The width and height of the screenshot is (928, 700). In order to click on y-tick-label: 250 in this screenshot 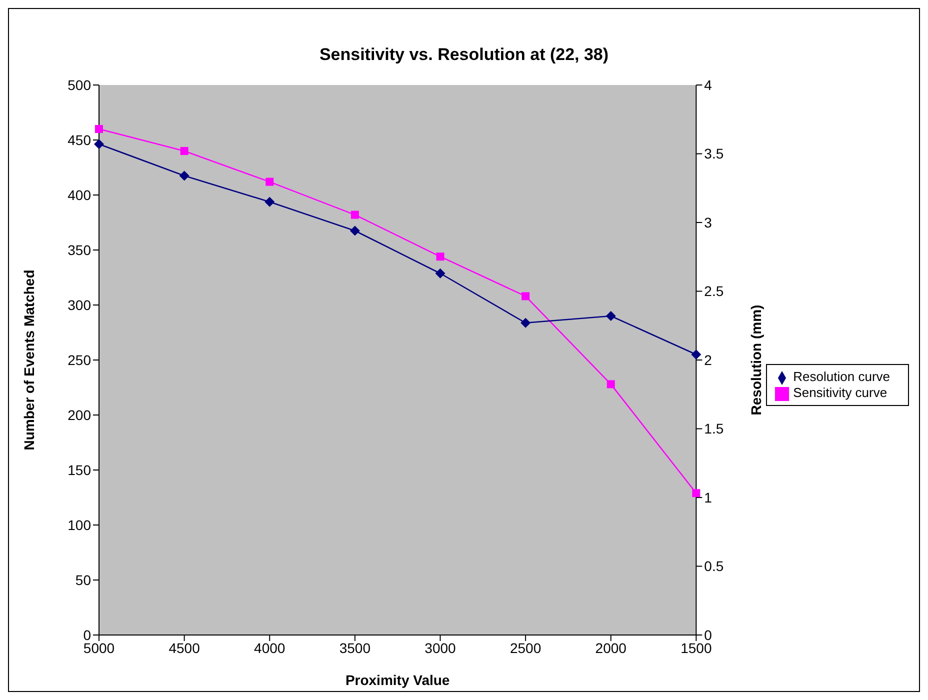, I will do `click(80, 360)`.